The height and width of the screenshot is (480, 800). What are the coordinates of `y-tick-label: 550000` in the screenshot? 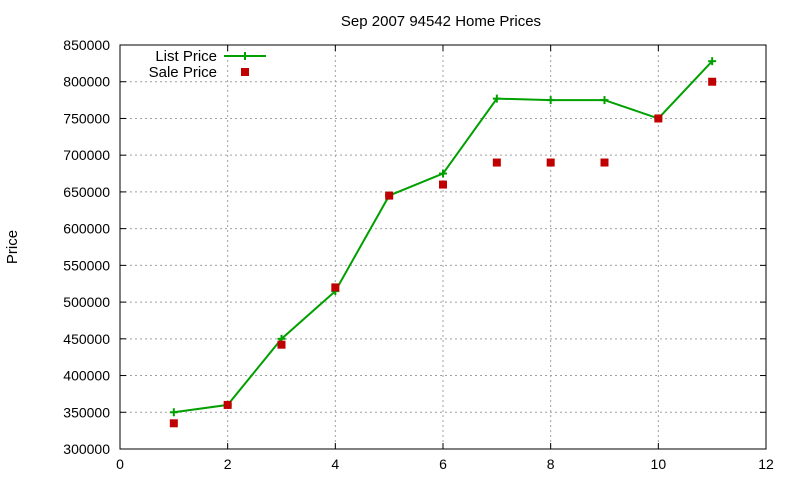 It's located at (86, 265).